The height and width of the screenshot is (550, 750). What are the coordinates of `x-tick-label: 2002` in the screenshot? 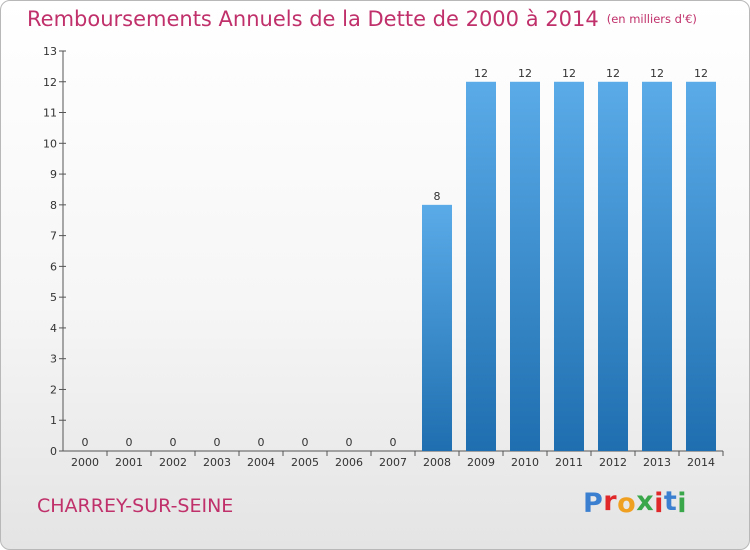 It's located at (173, 462).